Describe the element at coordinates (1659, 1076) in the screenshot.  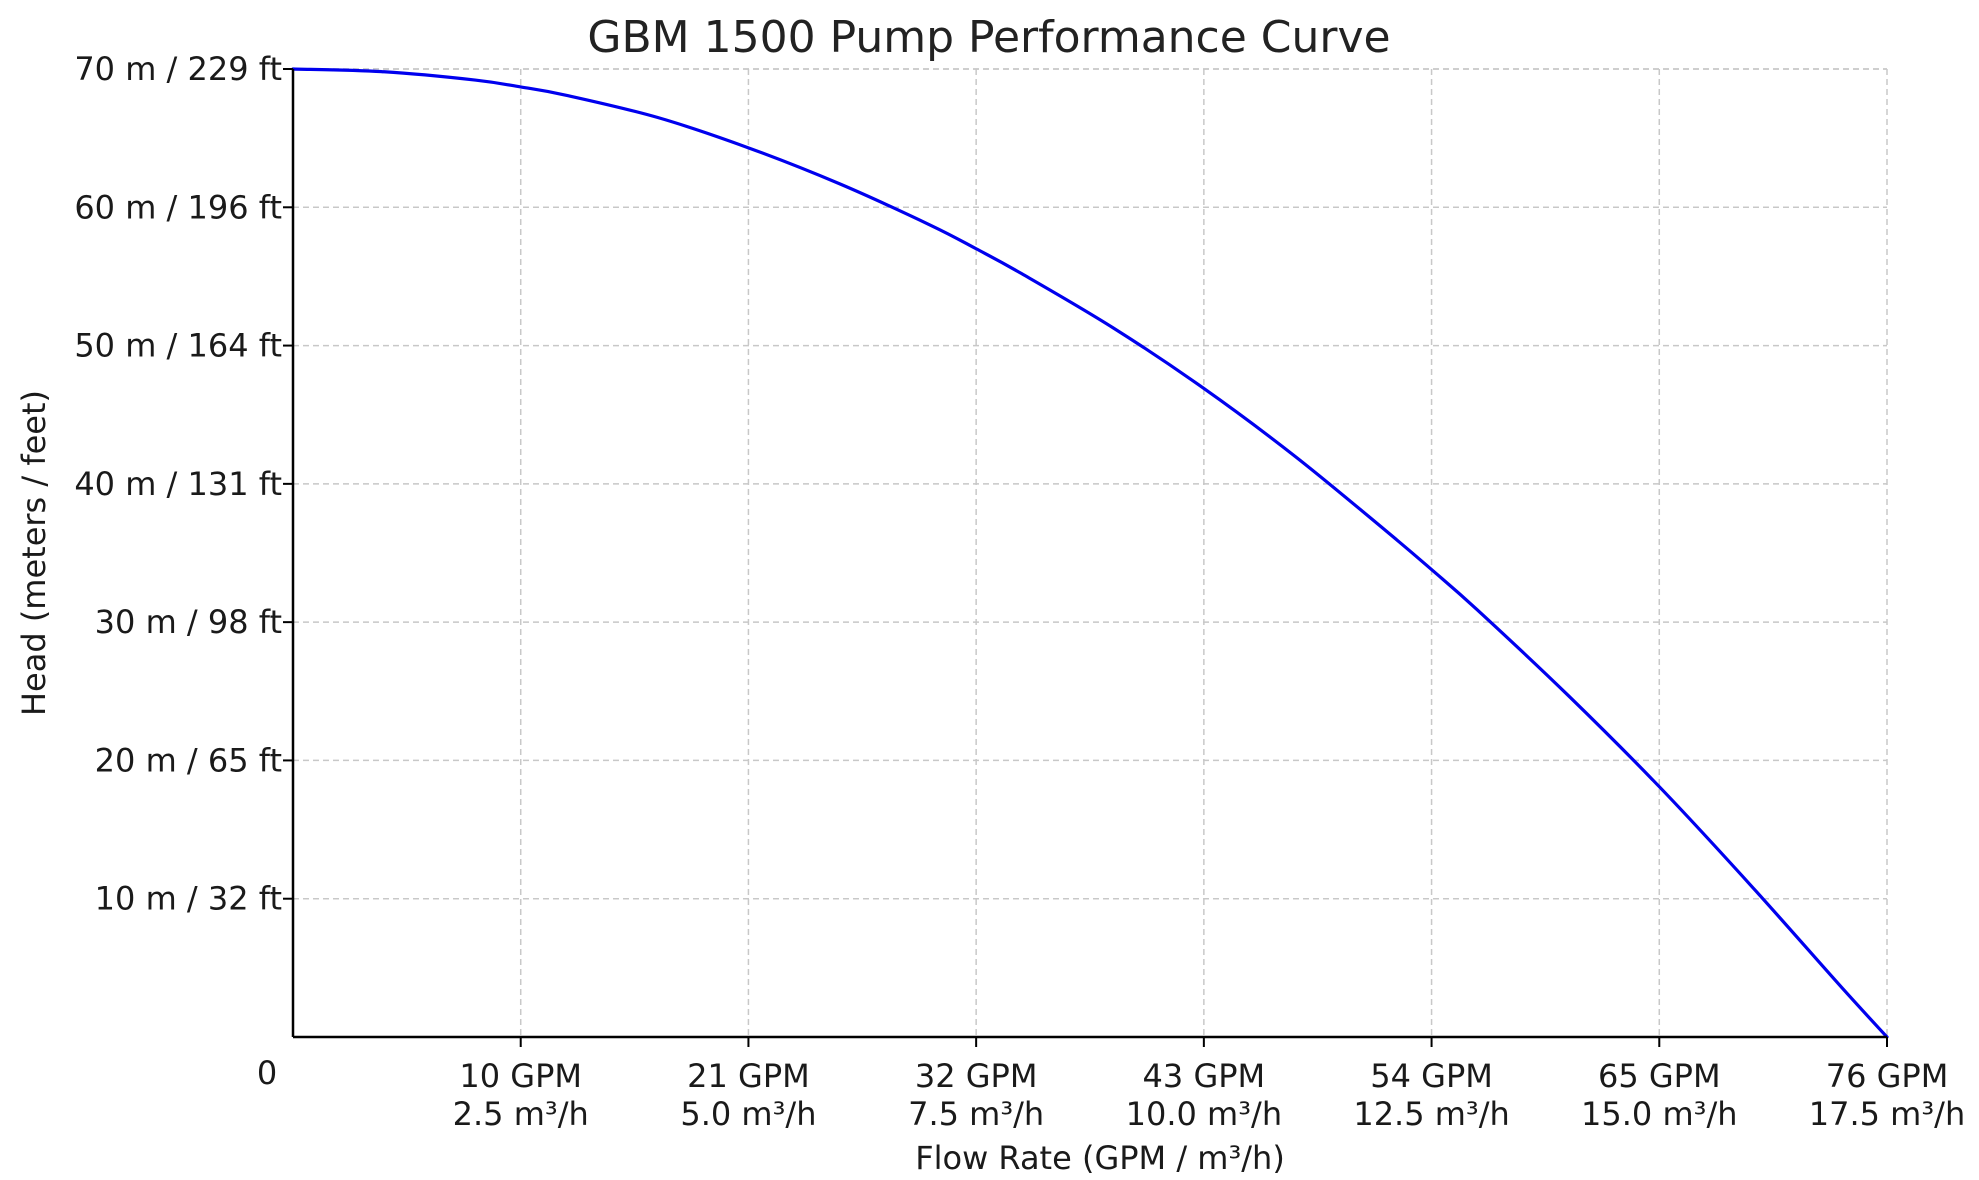
I see `x-tick-label-gpm: 65 GPM` at that location.